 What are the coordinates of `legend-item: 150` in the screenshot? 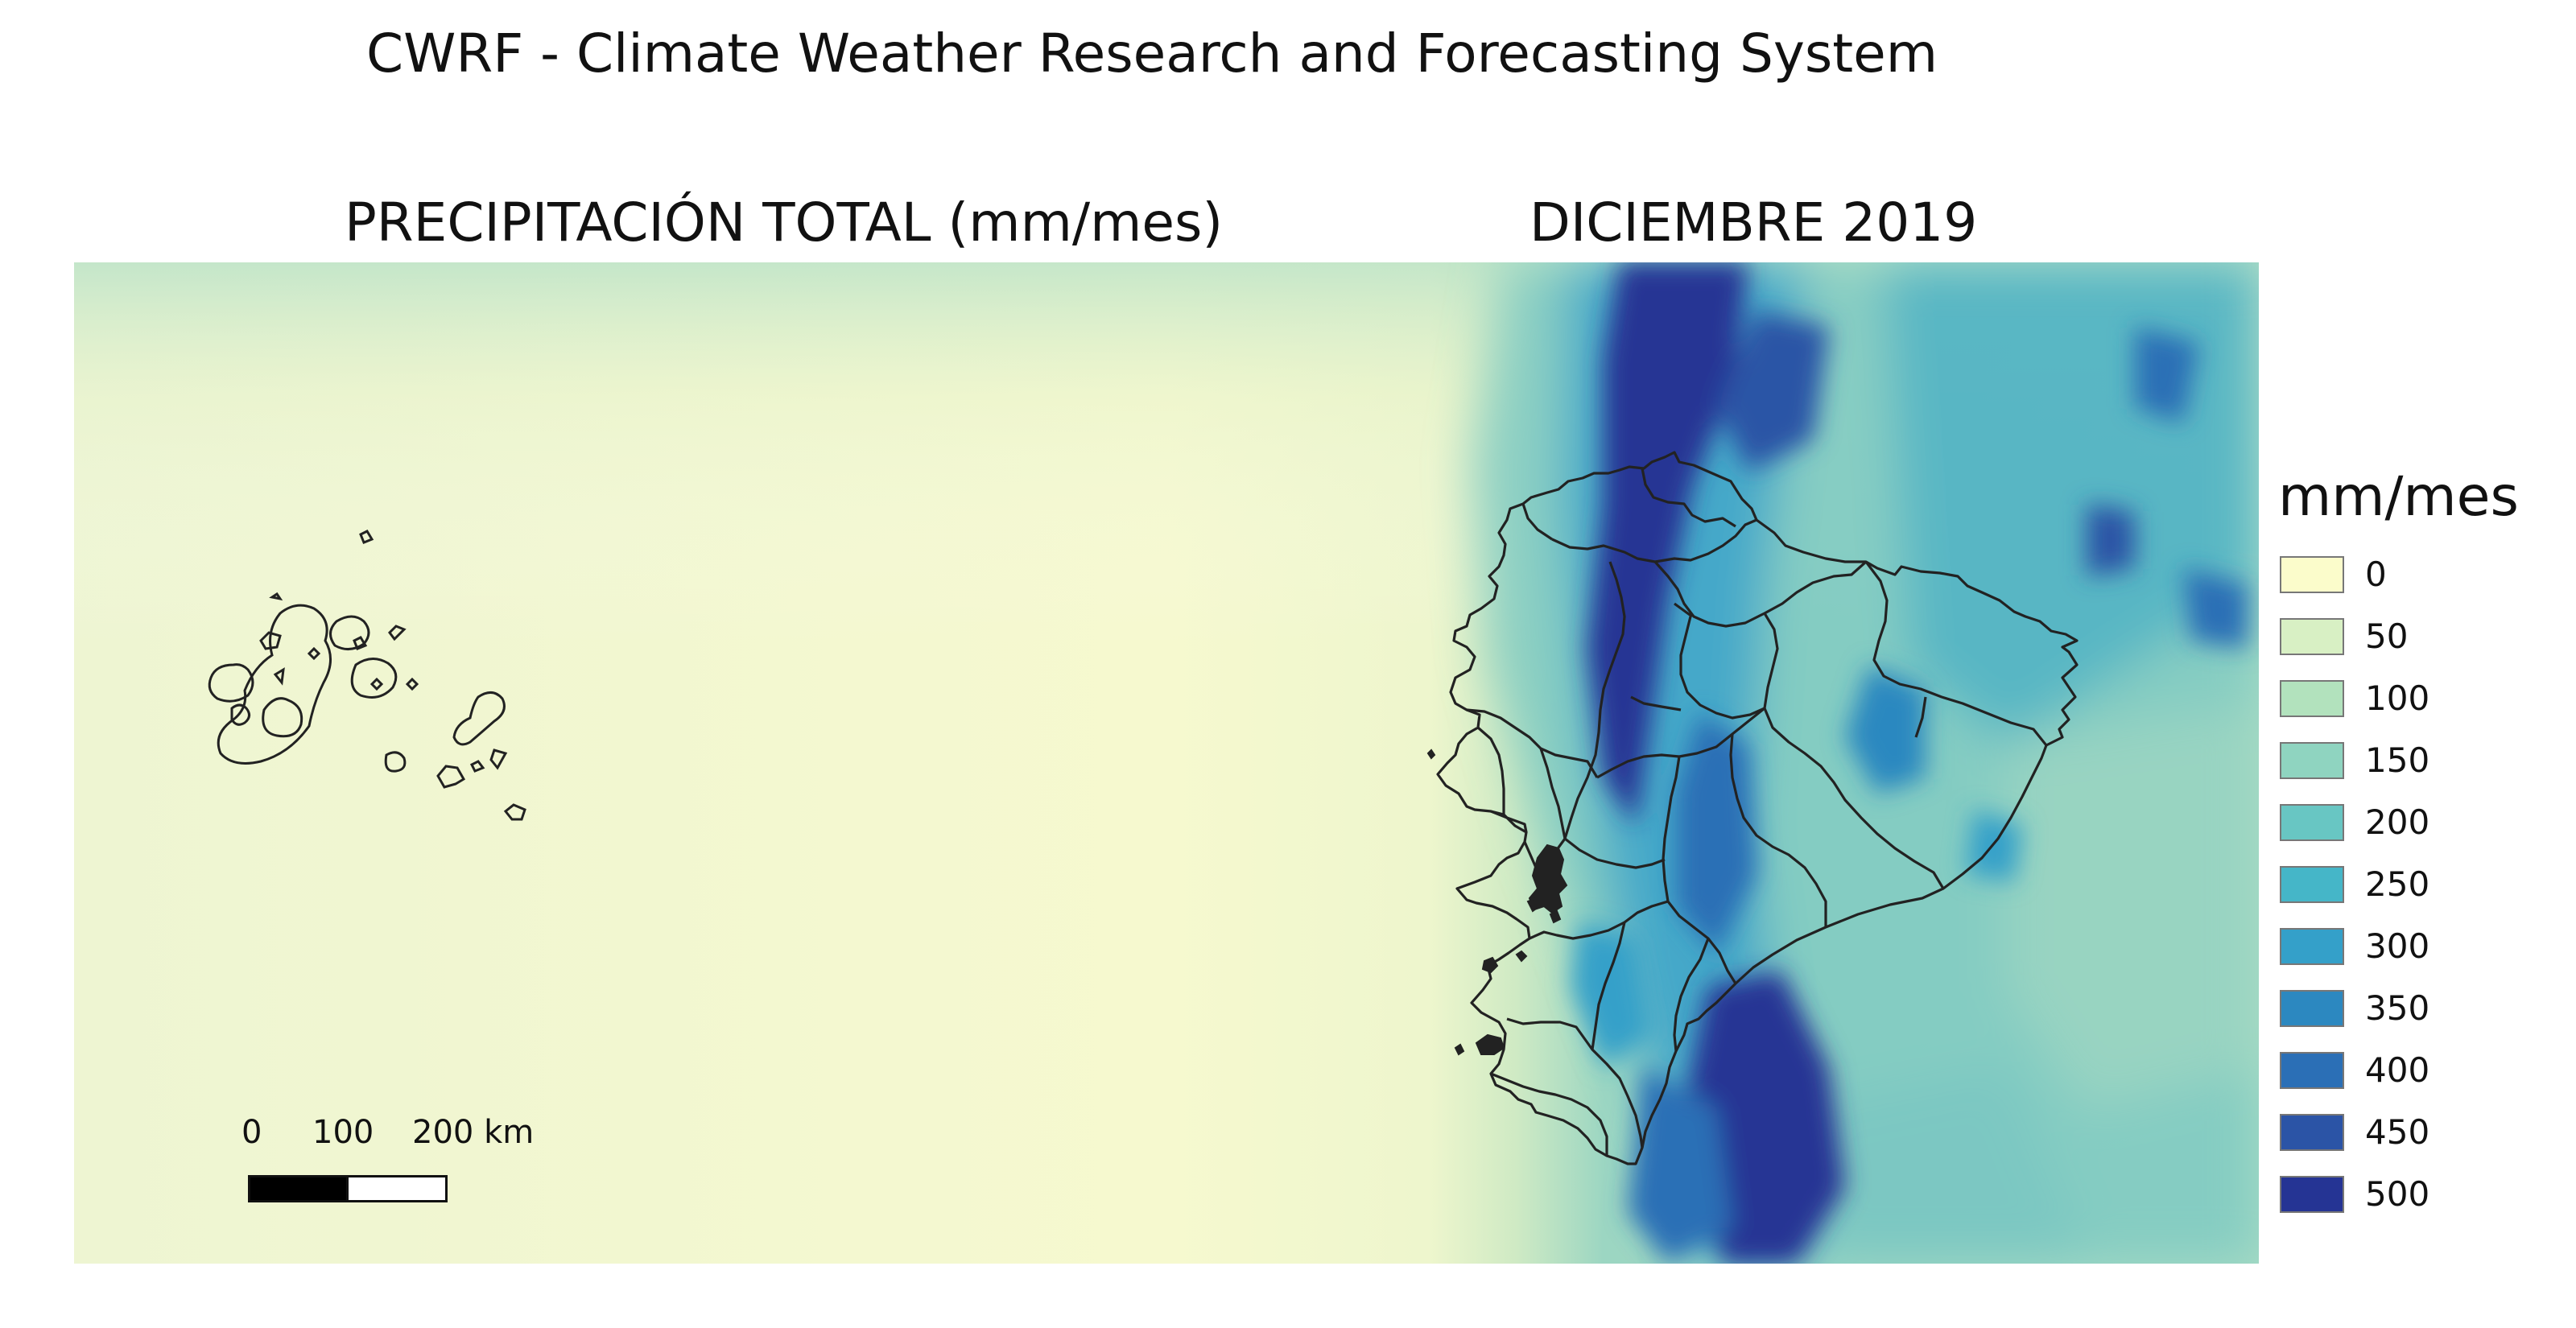 It's located at (2423, 760).